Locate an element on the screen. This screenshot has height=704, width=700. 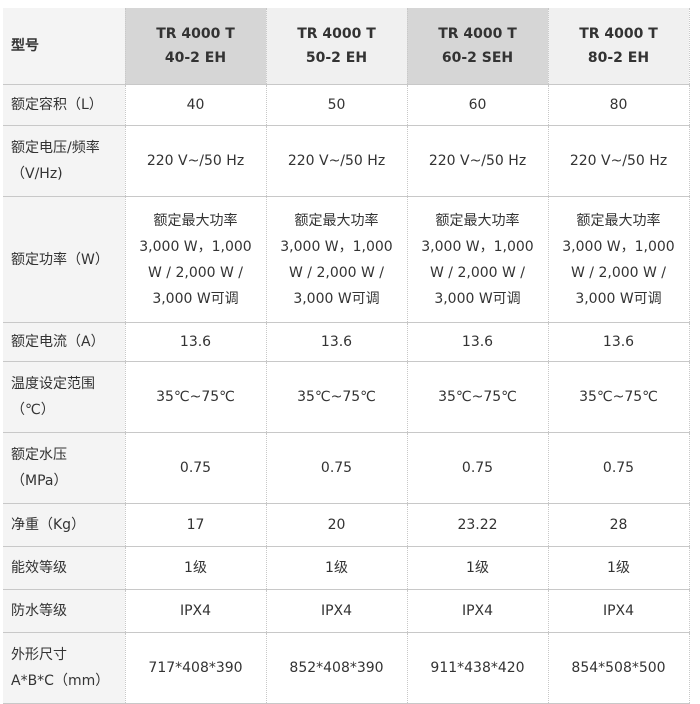
spec-row: 额定容积（L） 40 50 60 80 is located at coordinates (346, 105).